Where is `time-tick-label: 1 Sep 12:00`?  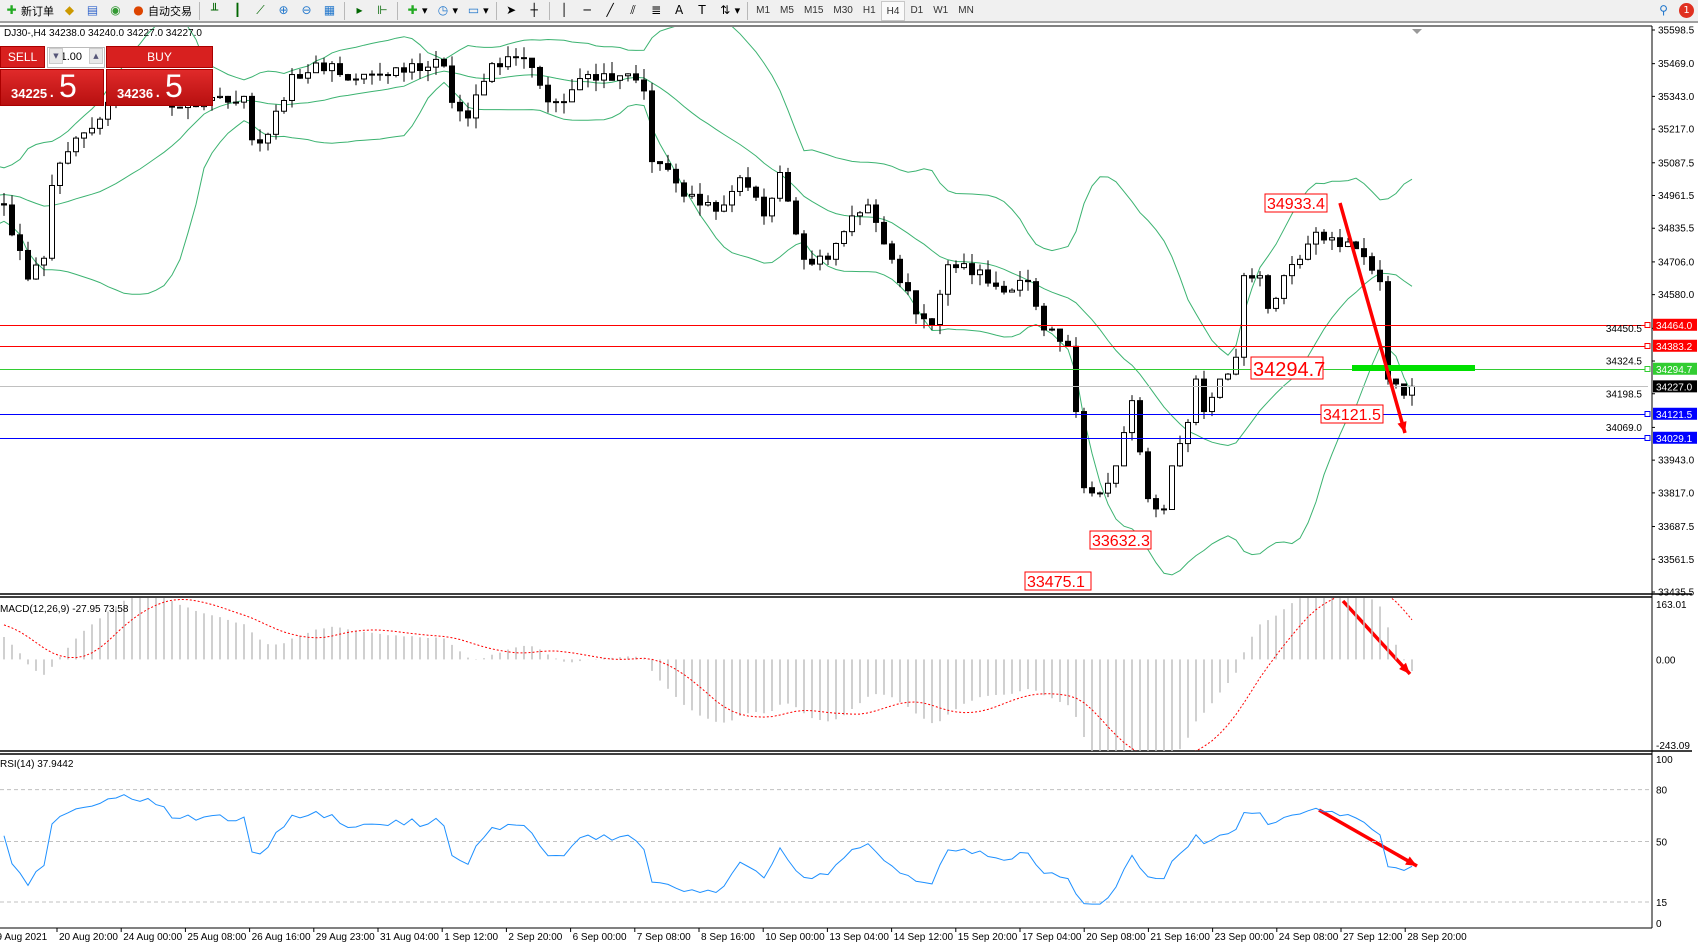
time-tick-label: 1 Sep 12:00 is located at coordinates (471, 937).